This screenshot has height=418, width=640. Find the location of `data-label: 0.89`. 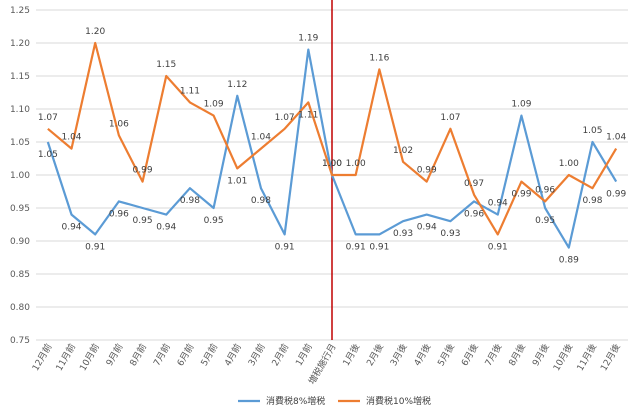

data-label: 0.89 is located at coordinates (569, 261).